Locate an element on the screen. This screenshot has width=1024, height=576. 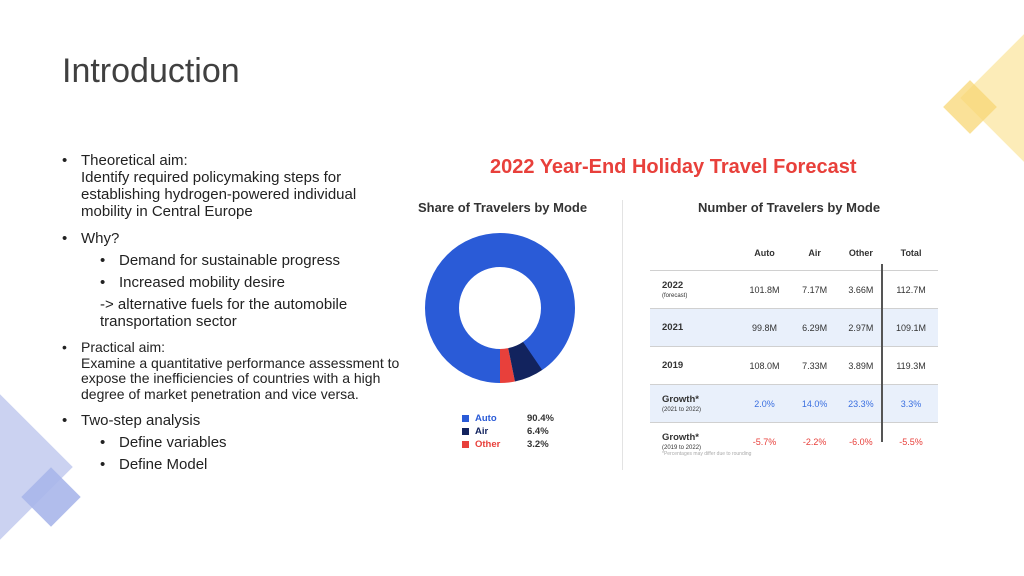
table-row: 2022 (forecast) 101.8M 7.17M 3.66M 112.7M is located at coordinates (794, 289).